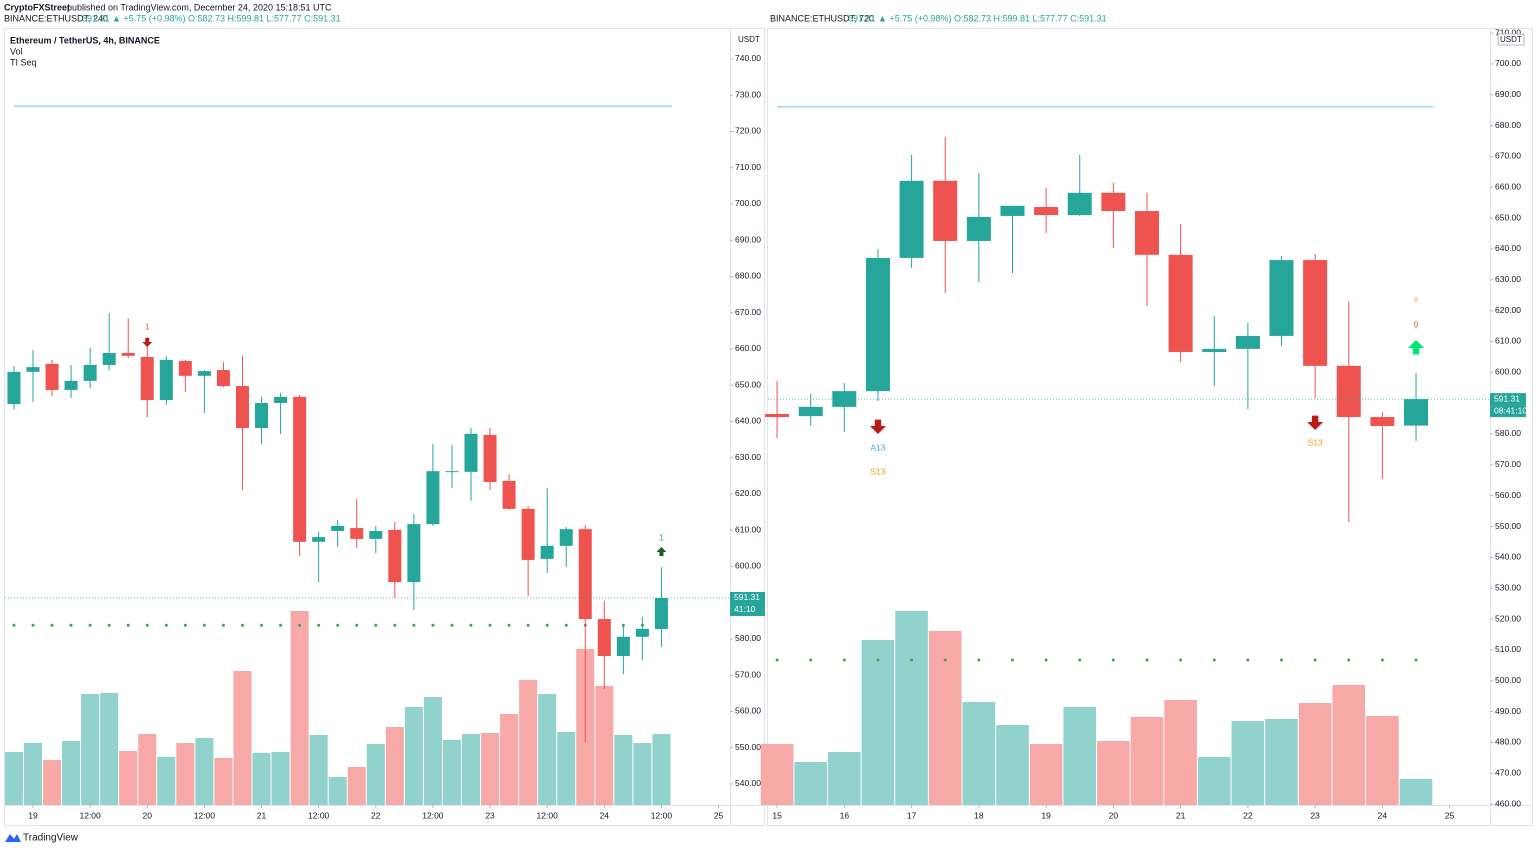 The height and width of the screenshot is (850, 1536). Describe the element at coordinates (912, 815) in the screenshot. I see `x-tick-label: 17` at that location.